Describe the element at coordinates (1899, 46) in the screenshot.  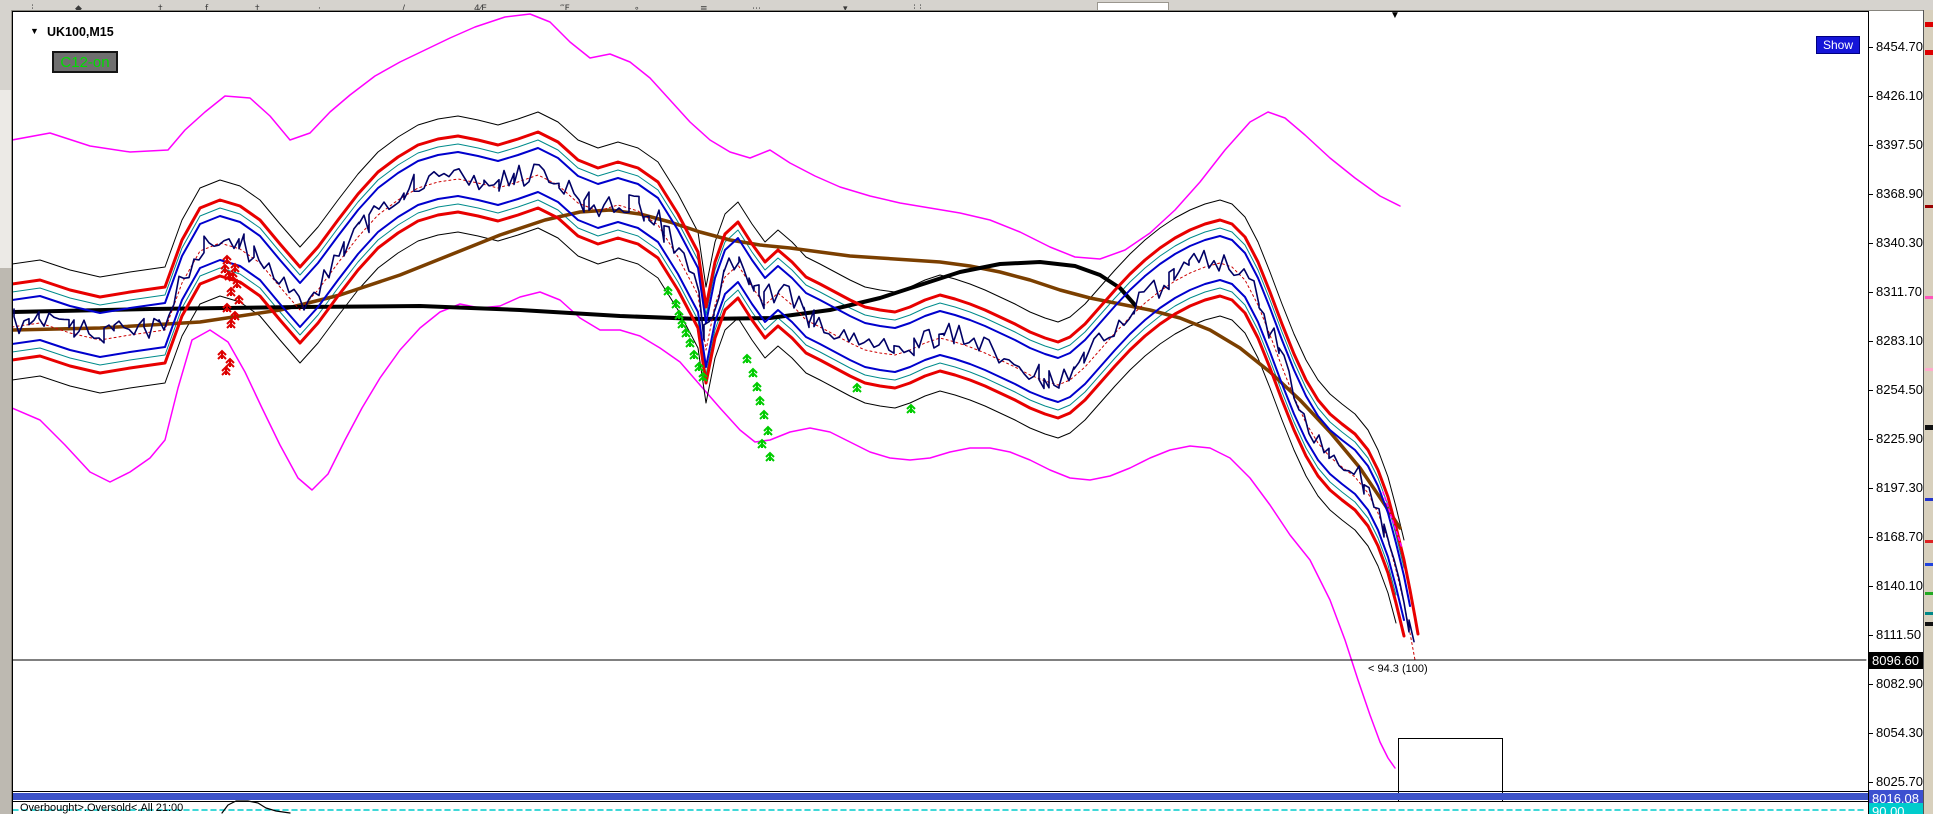
I see `axis-price-label: 8454.70` at that location.